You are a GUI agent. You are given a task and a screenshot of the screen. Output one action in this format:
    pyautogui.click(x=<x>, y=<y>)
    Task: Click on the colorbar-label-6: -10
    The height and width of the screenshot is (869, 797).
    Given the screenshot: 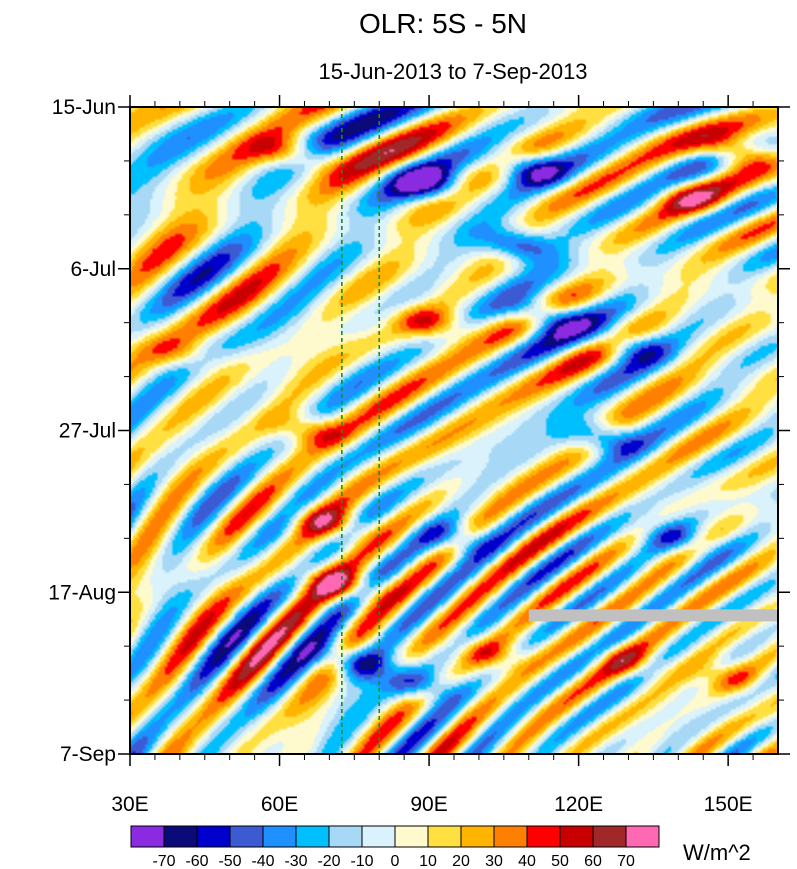 What is the action you would take?
    pyautogui.click(x=361, y=861)
    